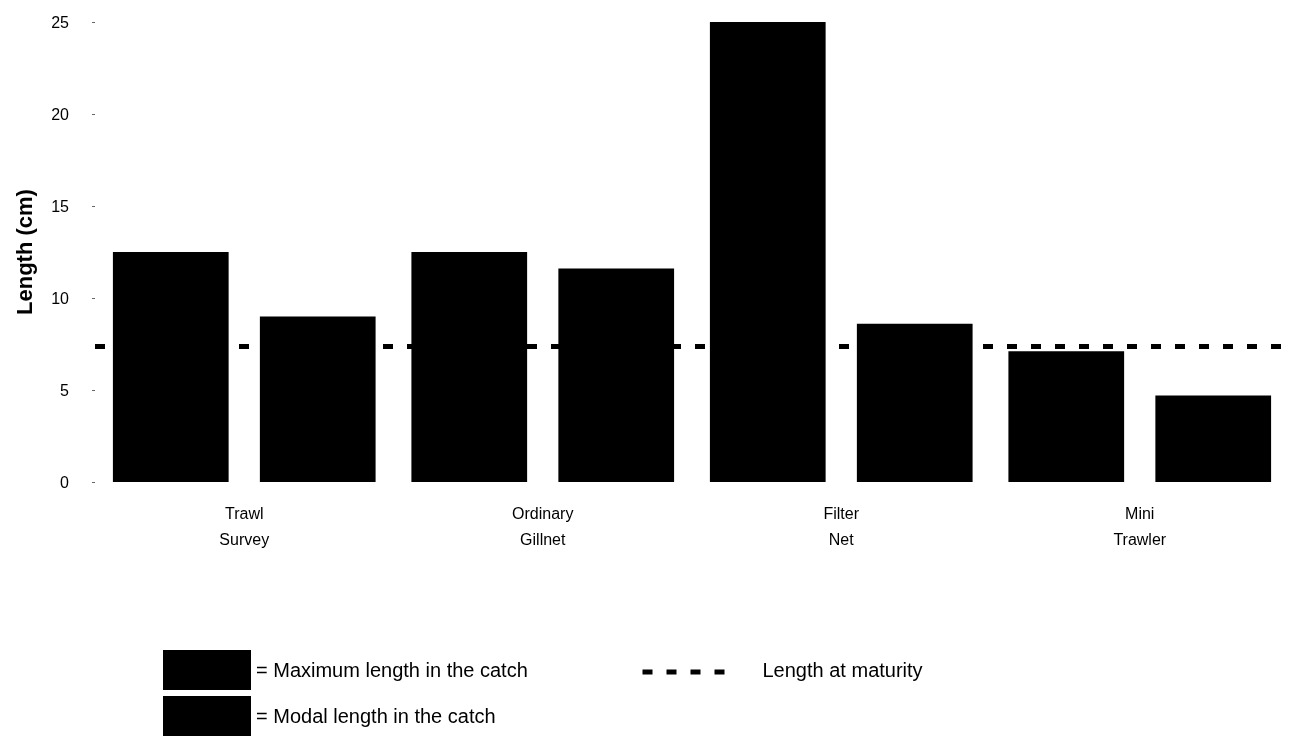  What do you see at coordinates (65, 482) in the screenshot?
I see `y-tick-label: 0` at bounding box center [65, 482].